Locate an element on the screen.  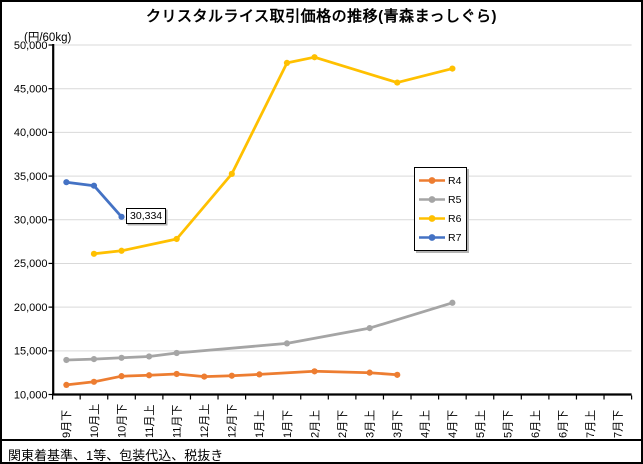
x-axis-label-6: 12月下 is located at coordinates (233, 421).